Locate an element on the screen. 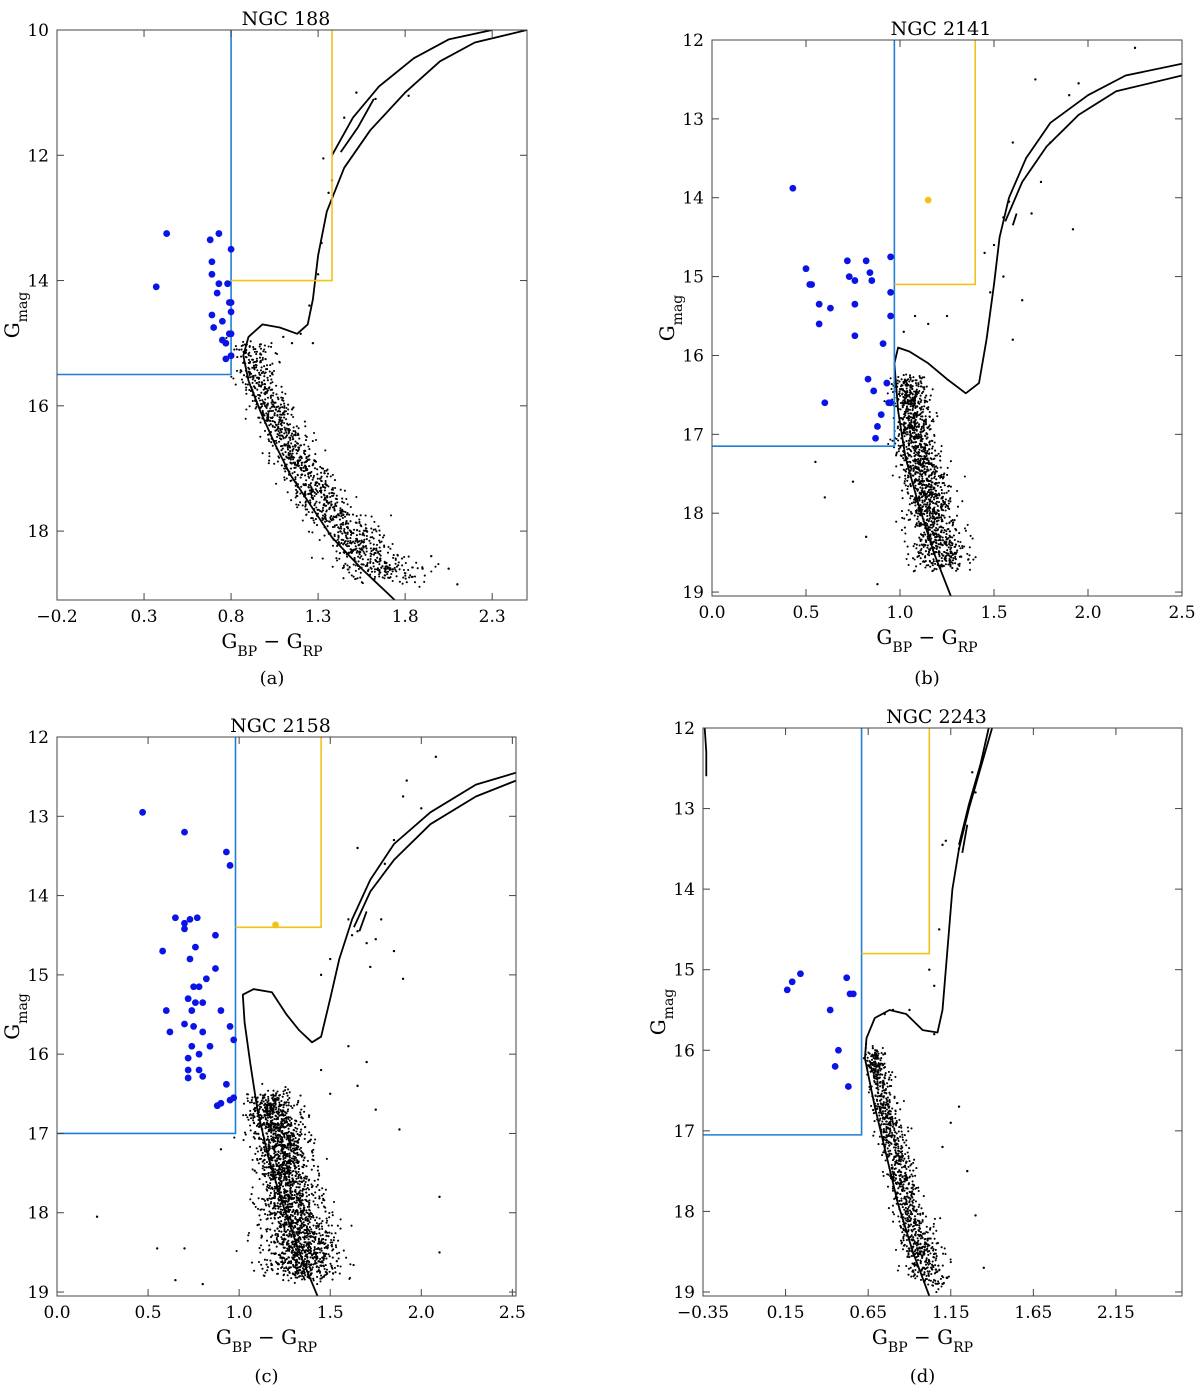  y-tick-label: 12 is located at coordinates (693, 41).